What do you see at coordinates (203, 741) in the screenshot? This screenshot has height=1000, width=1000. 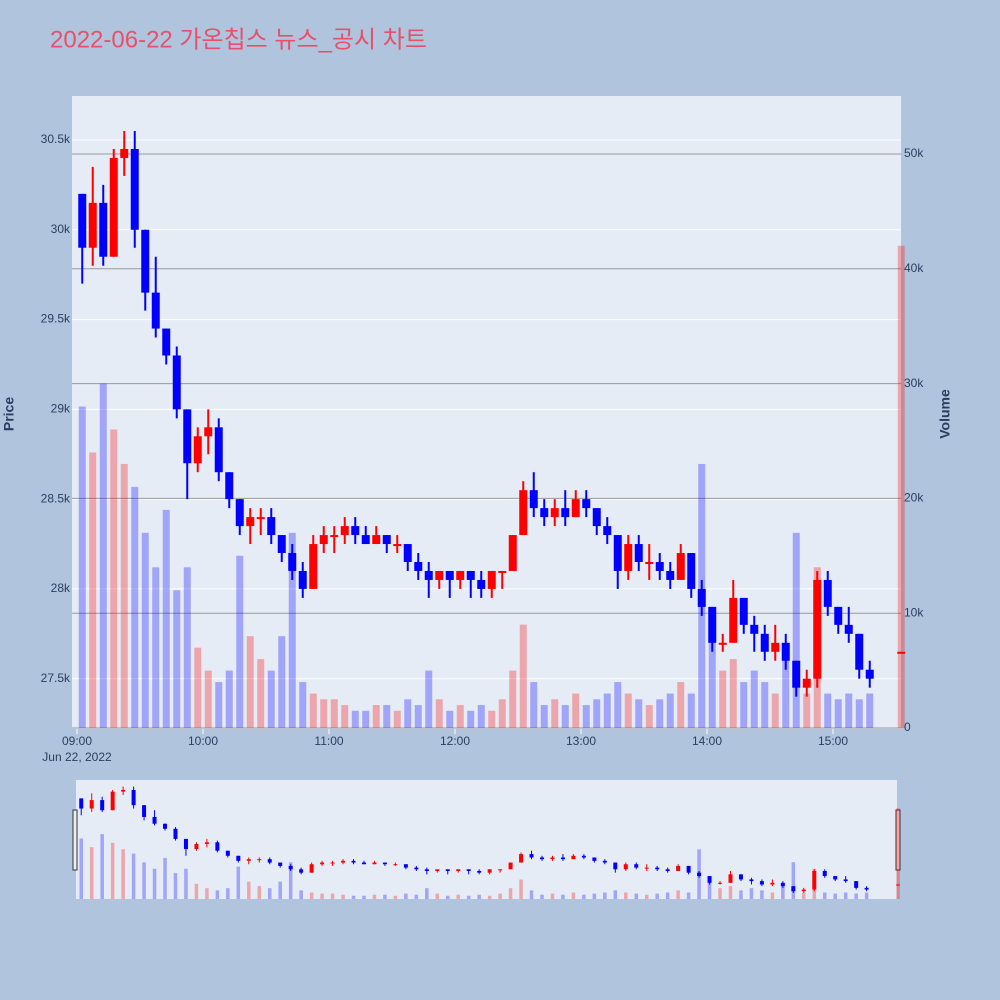 I see `x-tick-label: 10:00` at bounding box center [203, 741].